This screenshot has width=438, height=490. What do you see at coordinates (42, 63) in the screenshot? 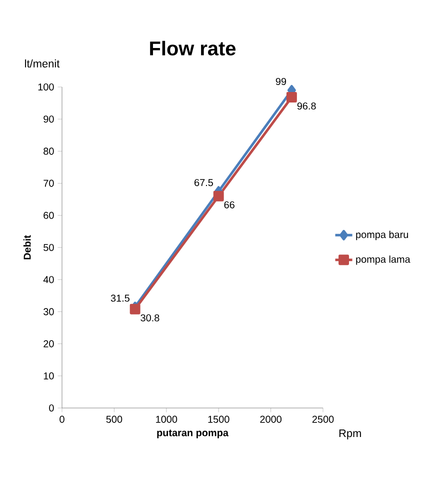
I see `text: lt/menit` at bounding box center [42, 63].